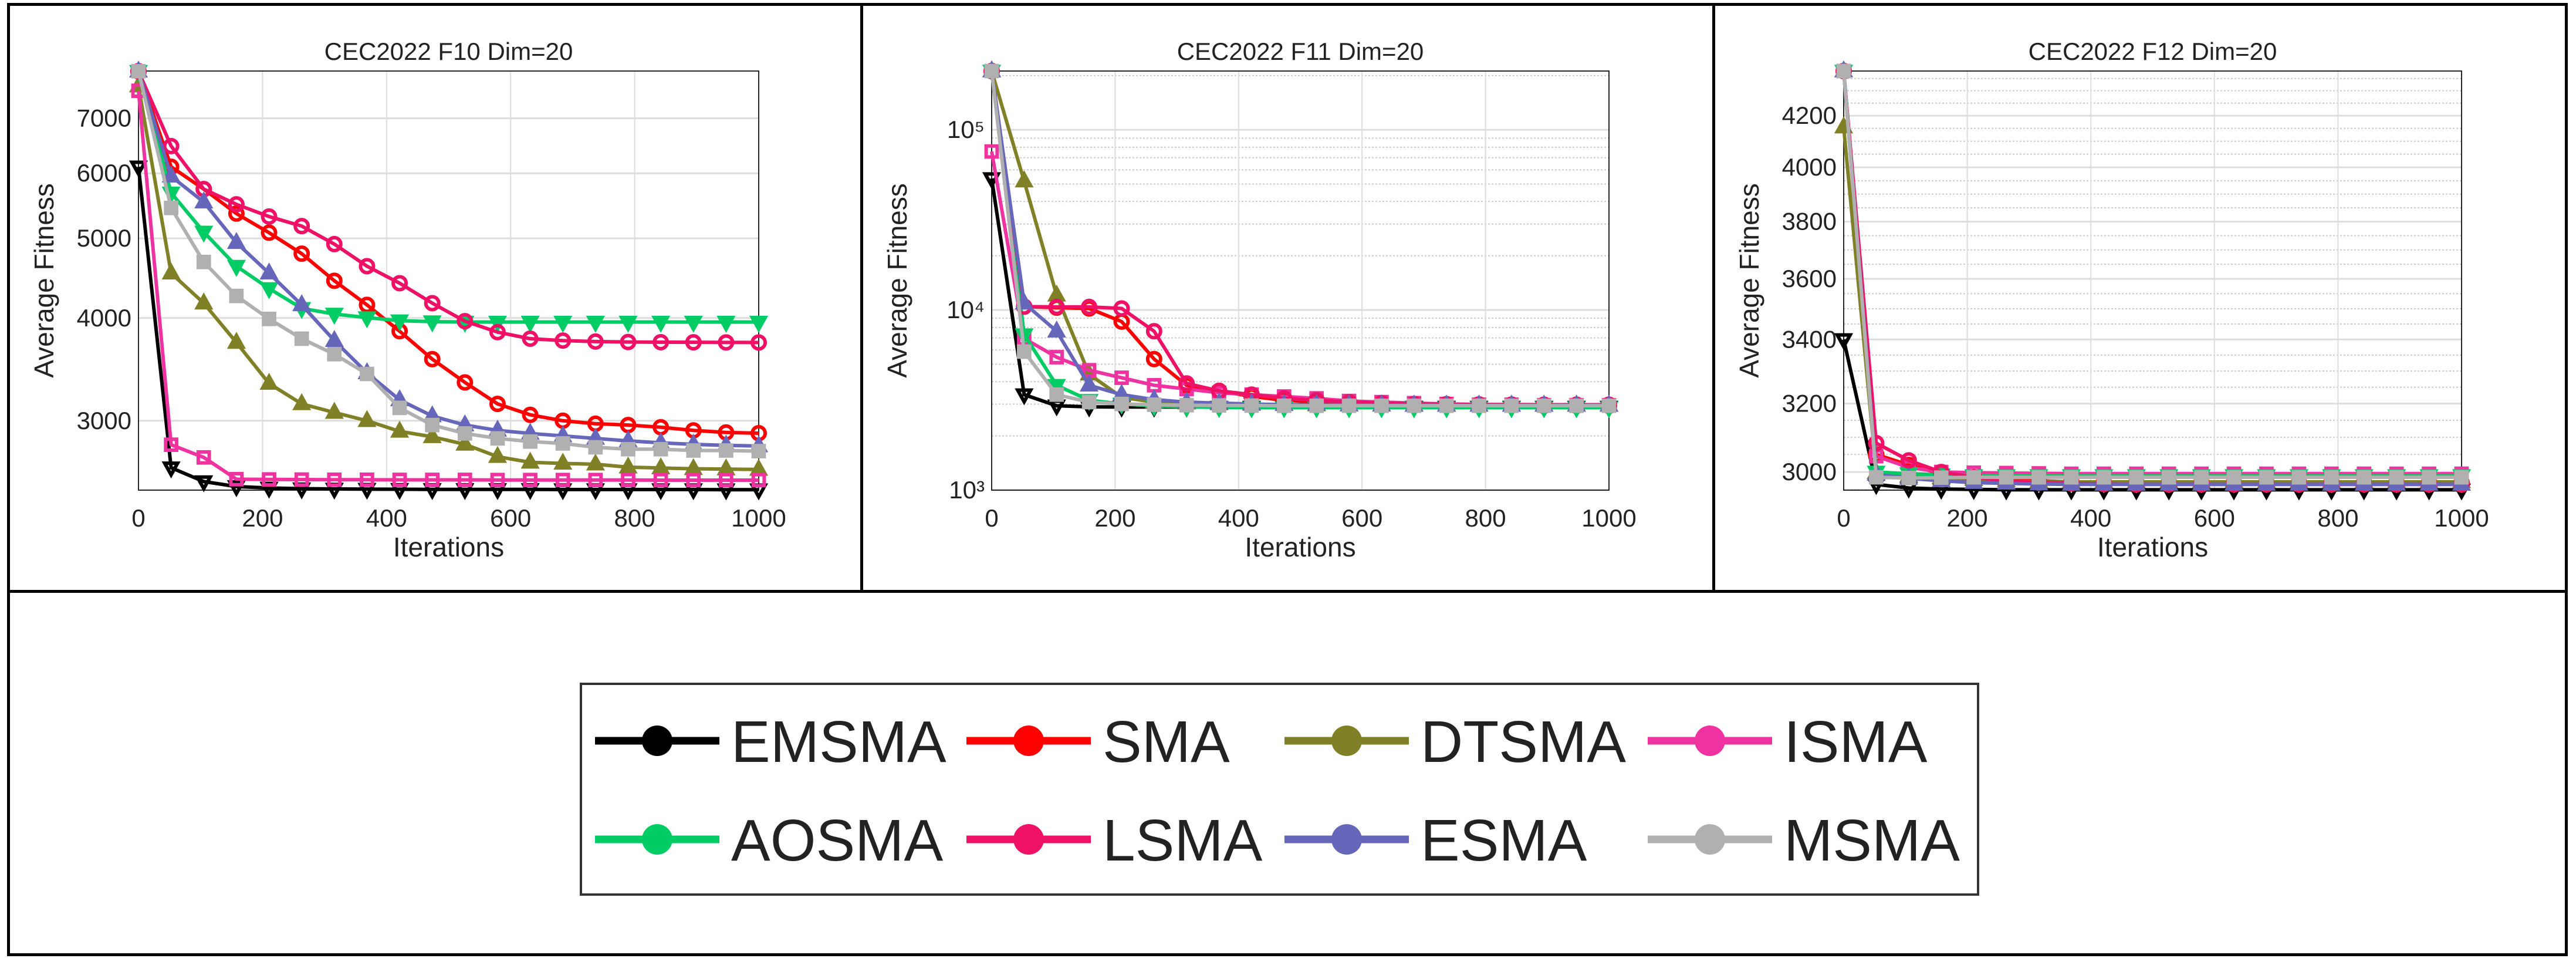 Image resolution: width=2576 pixels, height=965 pixels. I want to click on y-tick-label: 4200, so click(1809, 115).